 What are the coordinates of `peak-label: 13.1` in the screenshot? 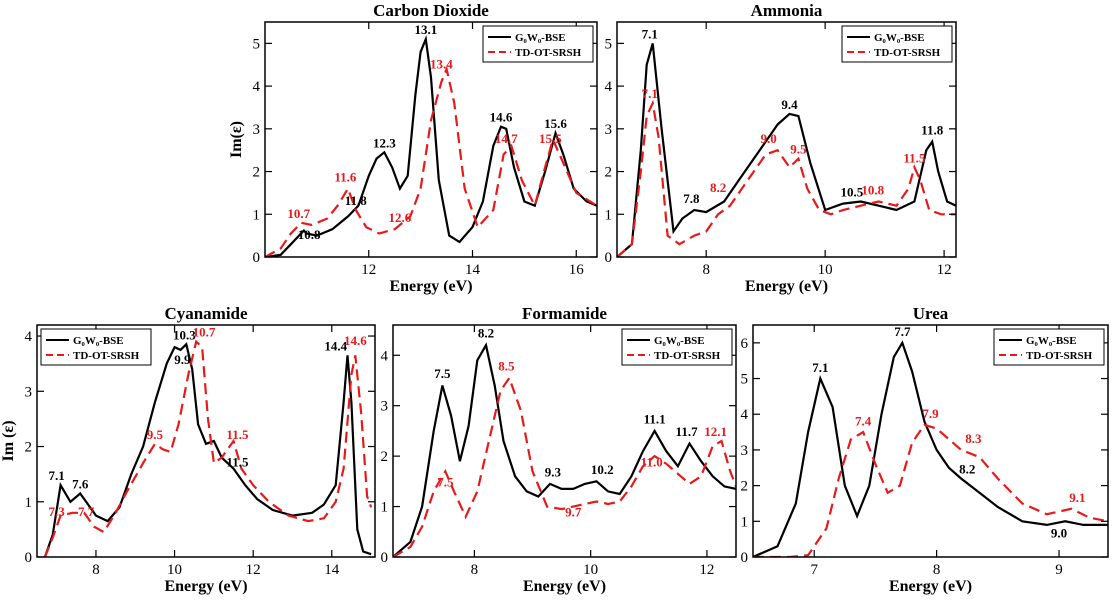 It's located at (425, 29).